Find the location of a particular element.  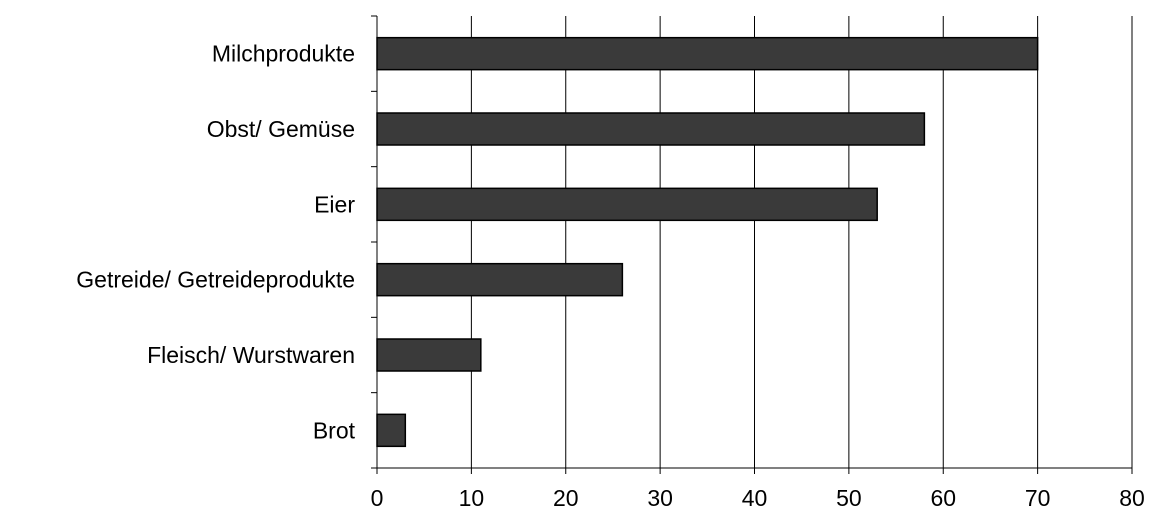

category-label-3: Getreide/ Getreideprodukte is located at coordinates (215, 280).